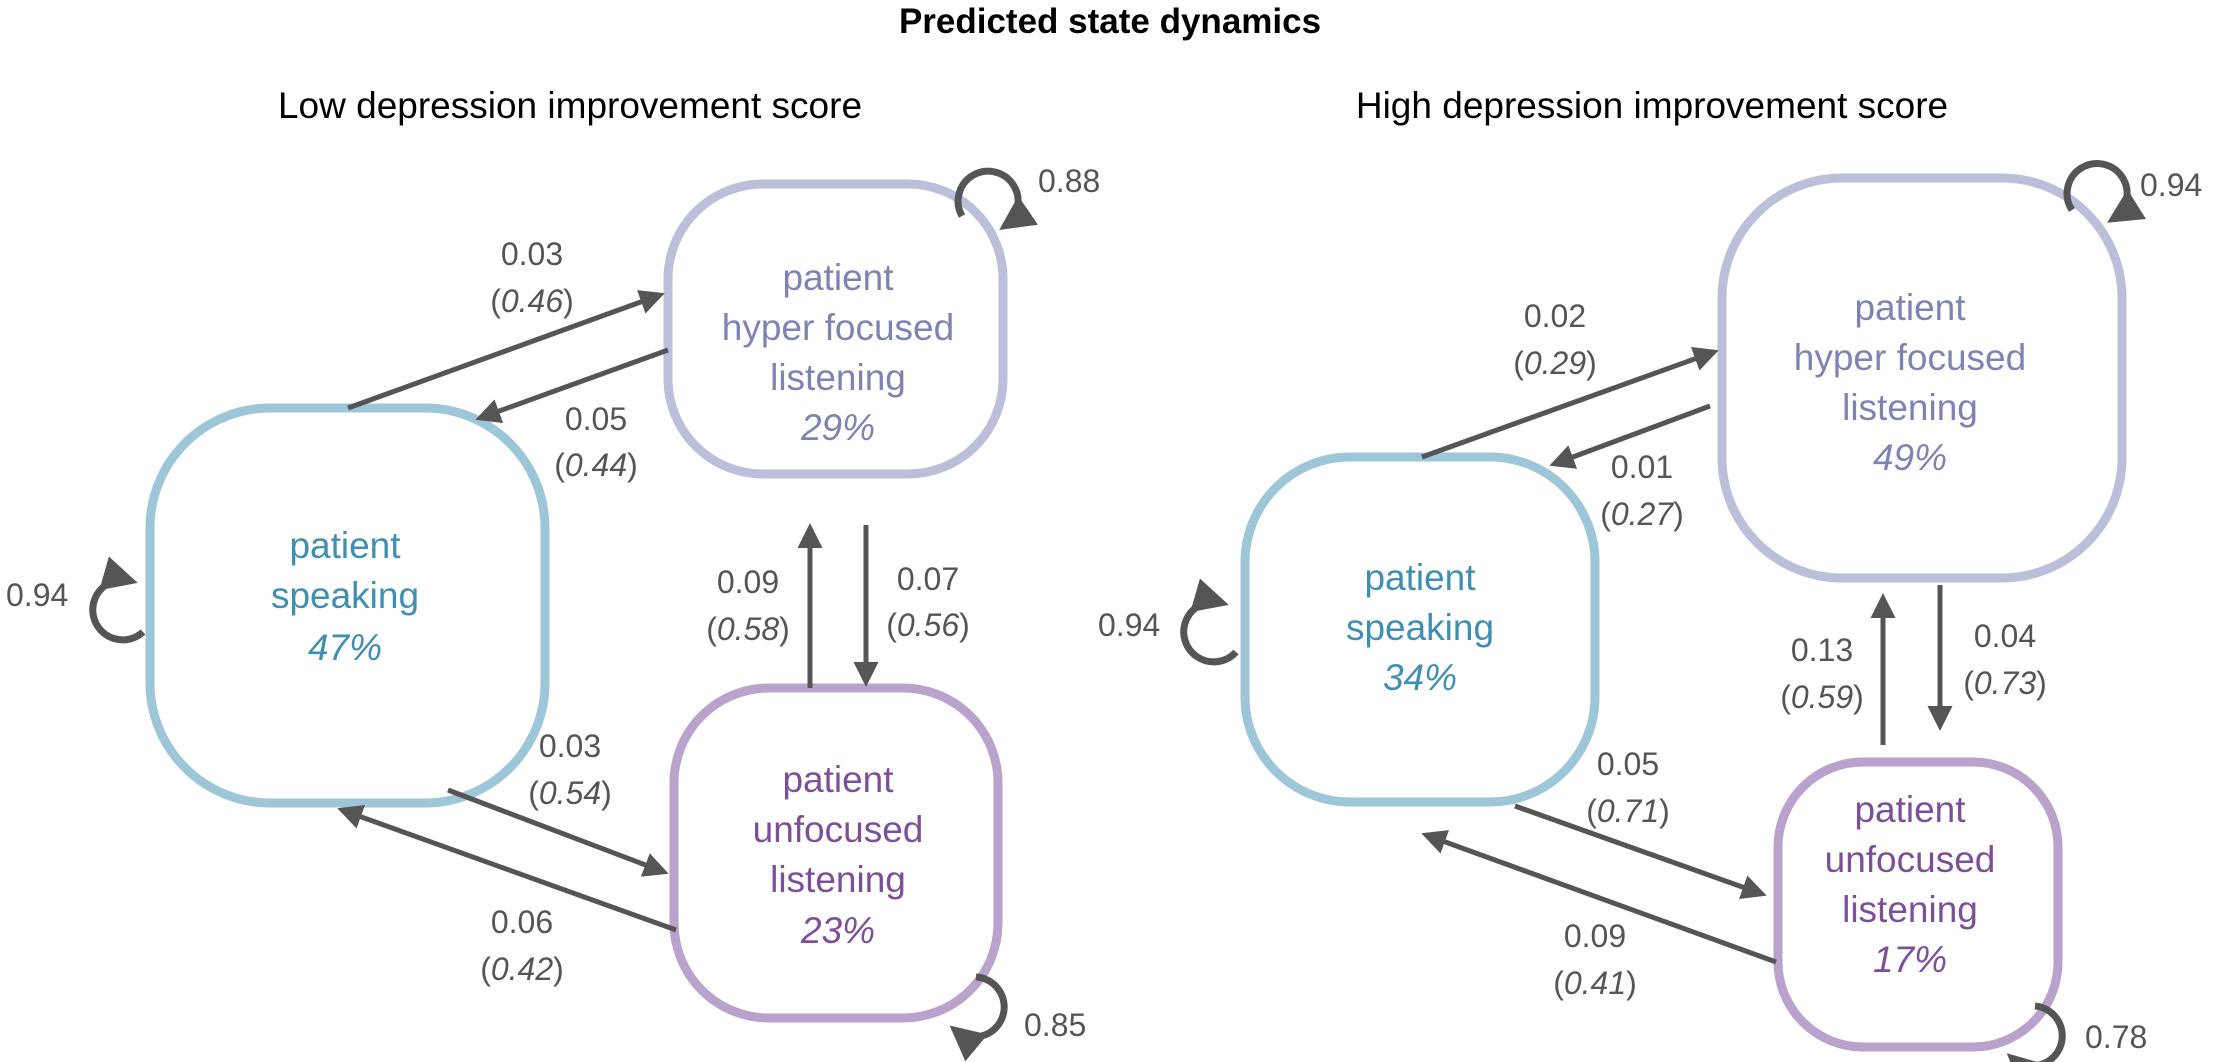 This screenshot has height=1062, width=2220. I want to click on transition-subvalue: (0.29), so click(1555, 363).